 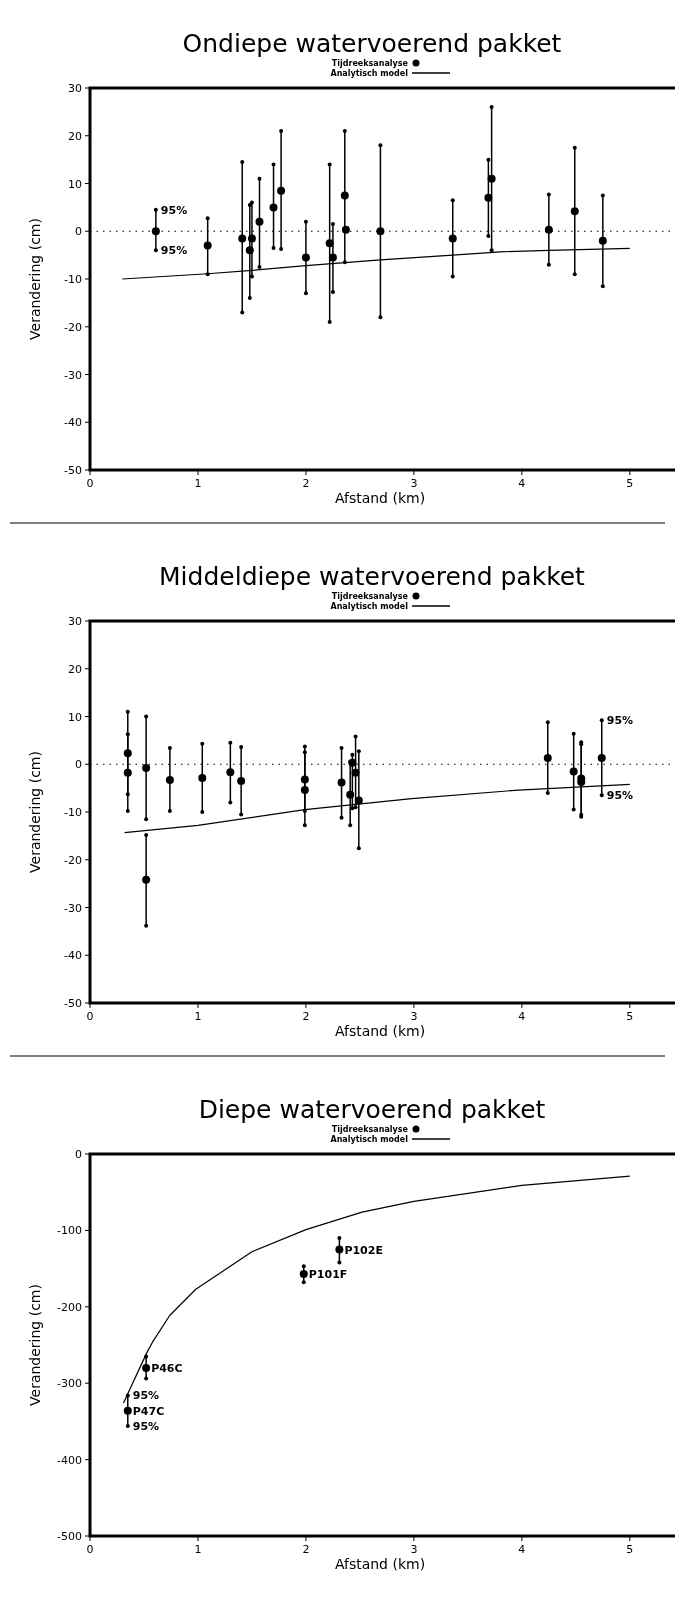 What do you see at coordinates (148, 1411) in the screenshot?
I see `annotation: P47C` at bounding box center [148, 1411].